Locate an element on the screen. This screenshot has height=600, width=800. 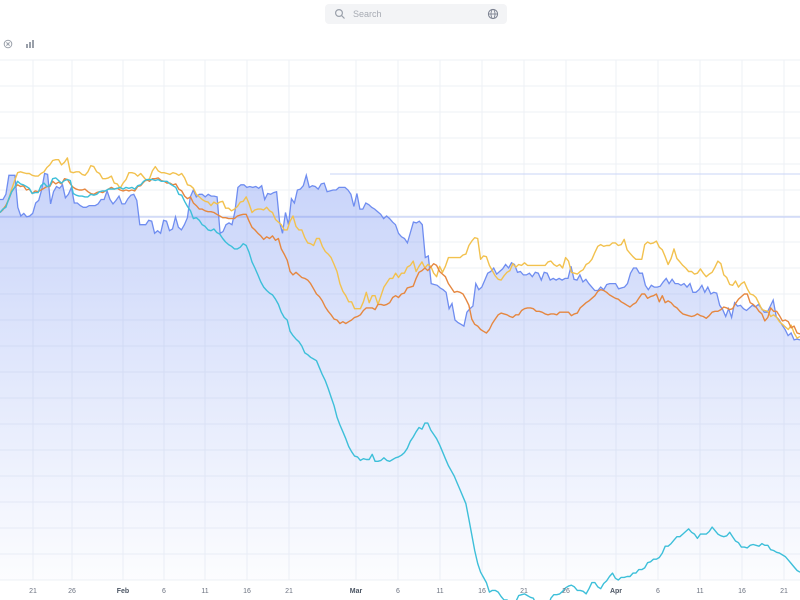
bar-chart-icon is located at coordinates (30, 44).